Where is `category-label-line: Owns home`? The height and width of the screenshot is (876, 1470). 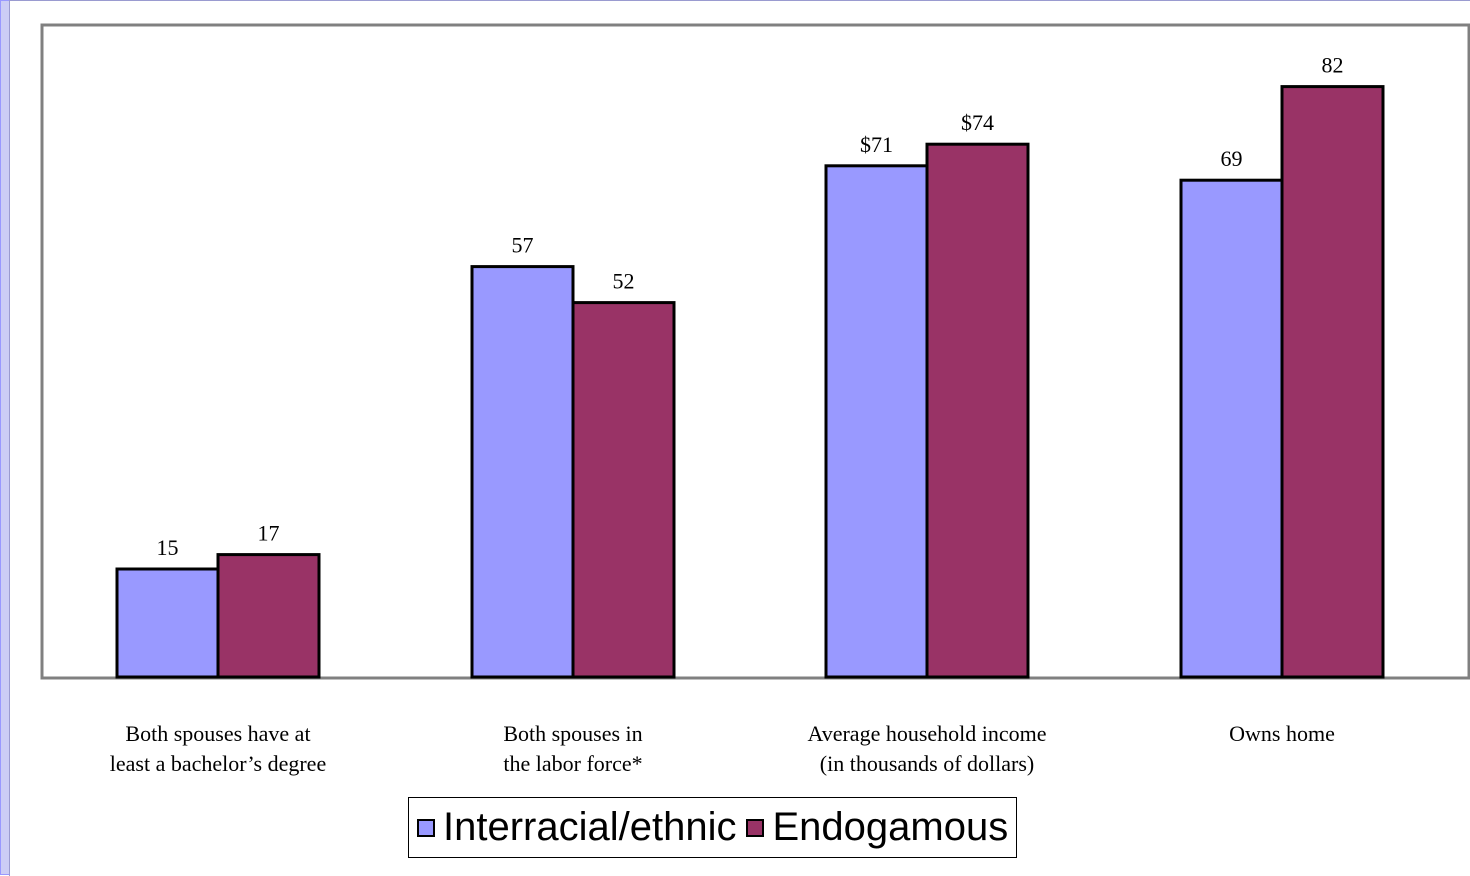
category-label-line: Owns home is located at coordinates (1282, 733).